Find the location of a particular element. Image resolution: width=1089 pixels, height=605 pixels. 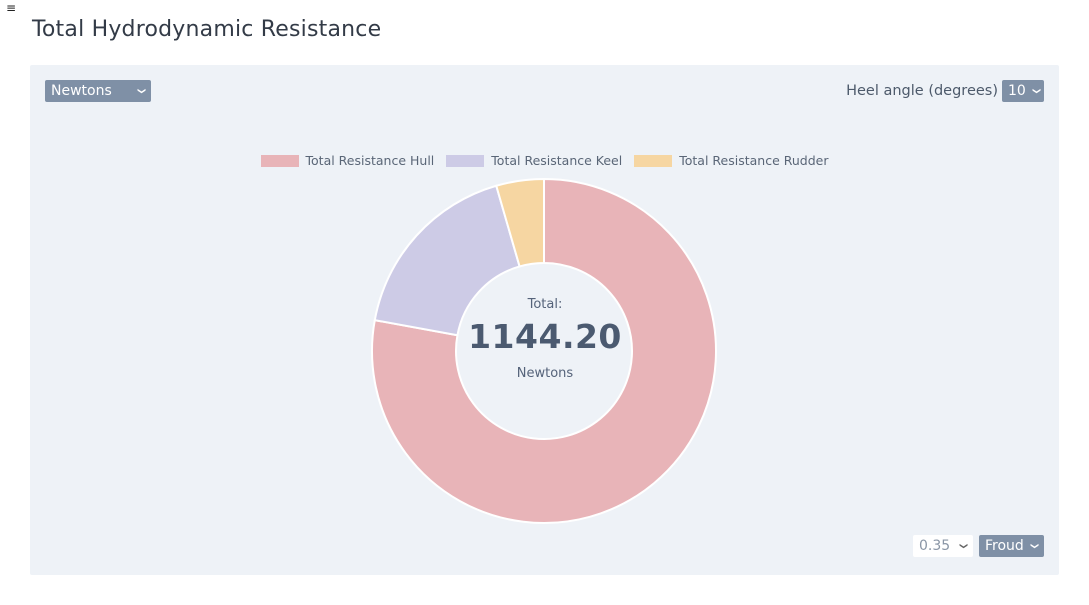

legend-item: Total Resistance Keel is located at coordinates (534, 160).